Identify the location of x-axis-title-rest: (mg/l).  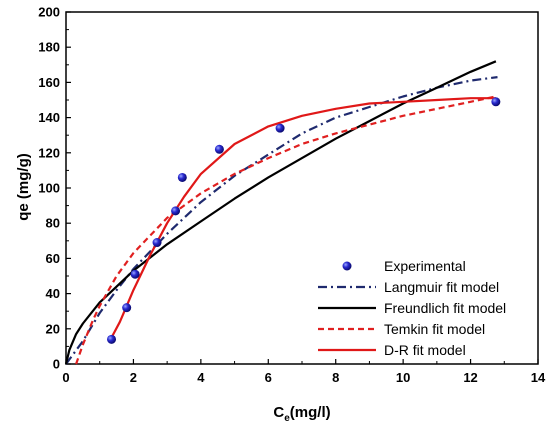
(310, 412).